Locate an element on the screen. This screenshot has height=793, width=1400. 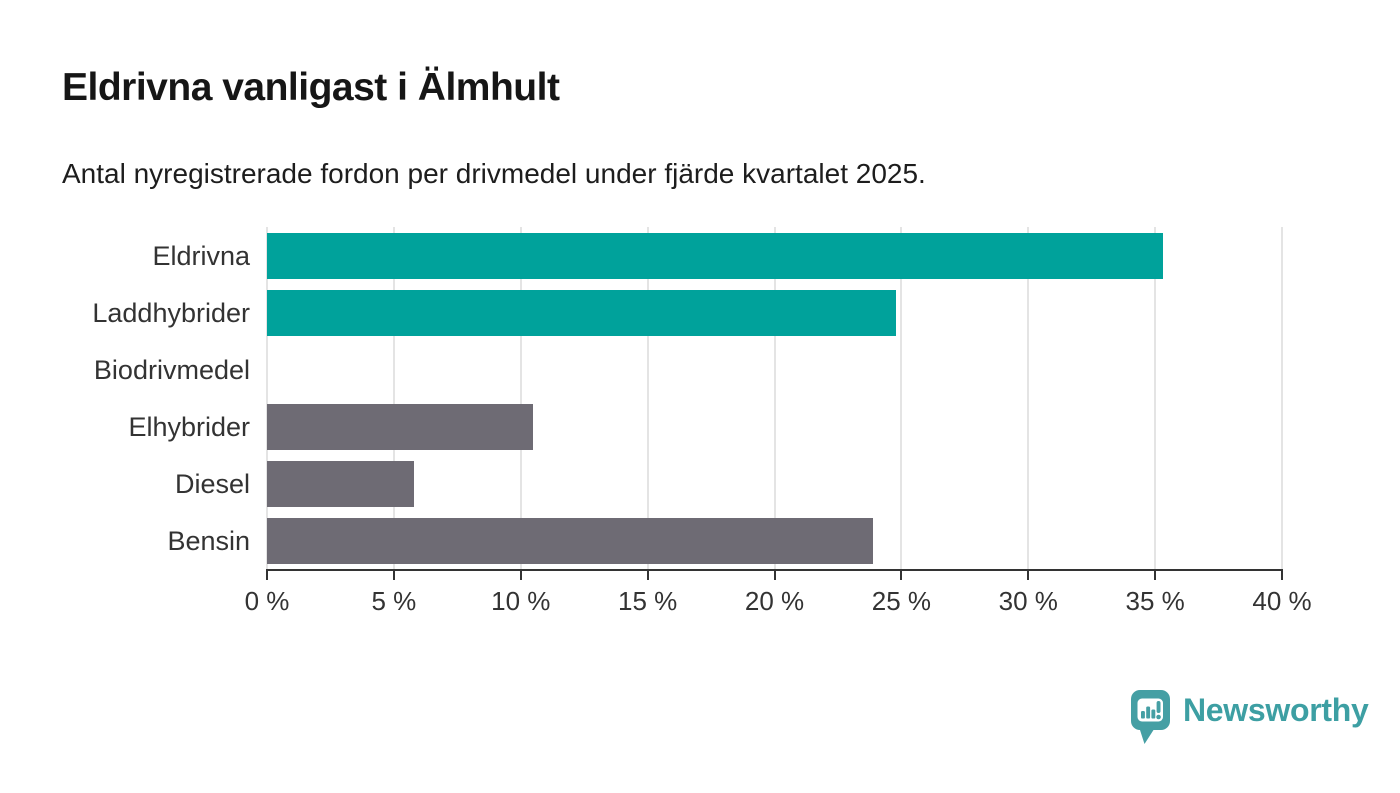
newsworthy-logo: Newsworthy is located at coordinates (1249, 718).